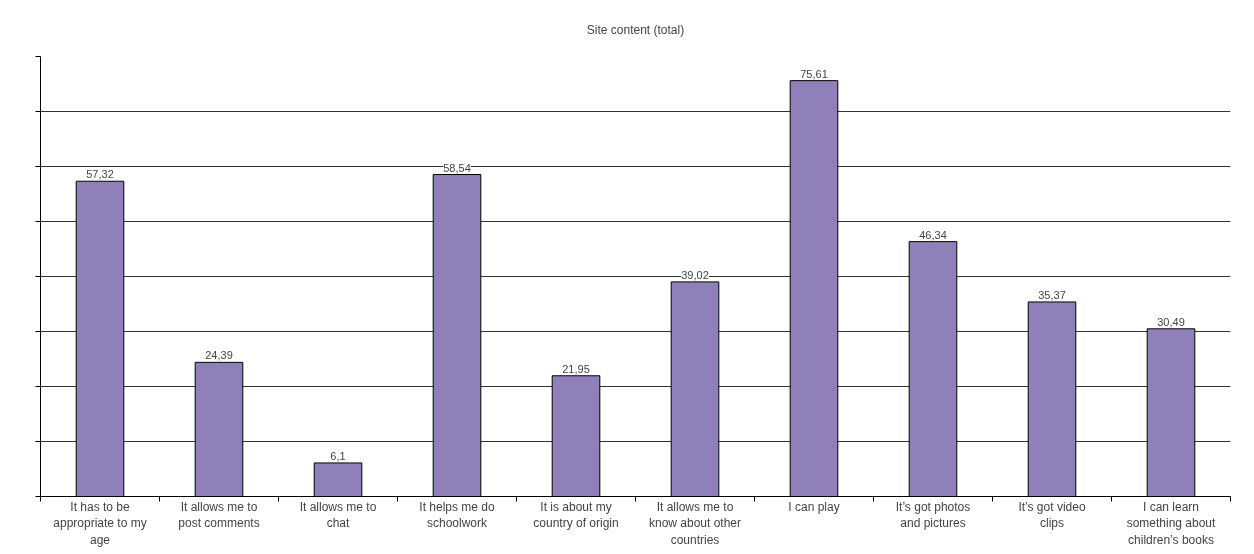  Describe the element at coordinates (1052, 294) in the screenshot. I see `data-label: 35,37` at that location.